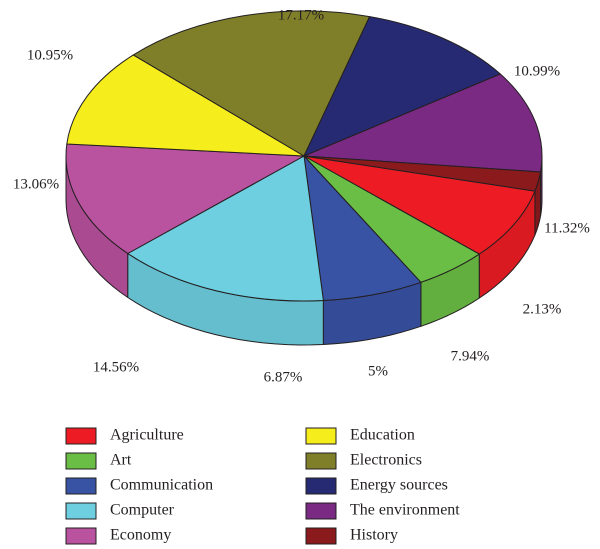 This screenshot has width=600, height=549. Describe the element at coordinates (36, 184) in the screenshot. I see `pct-label-economy: 13.06%` at that location.